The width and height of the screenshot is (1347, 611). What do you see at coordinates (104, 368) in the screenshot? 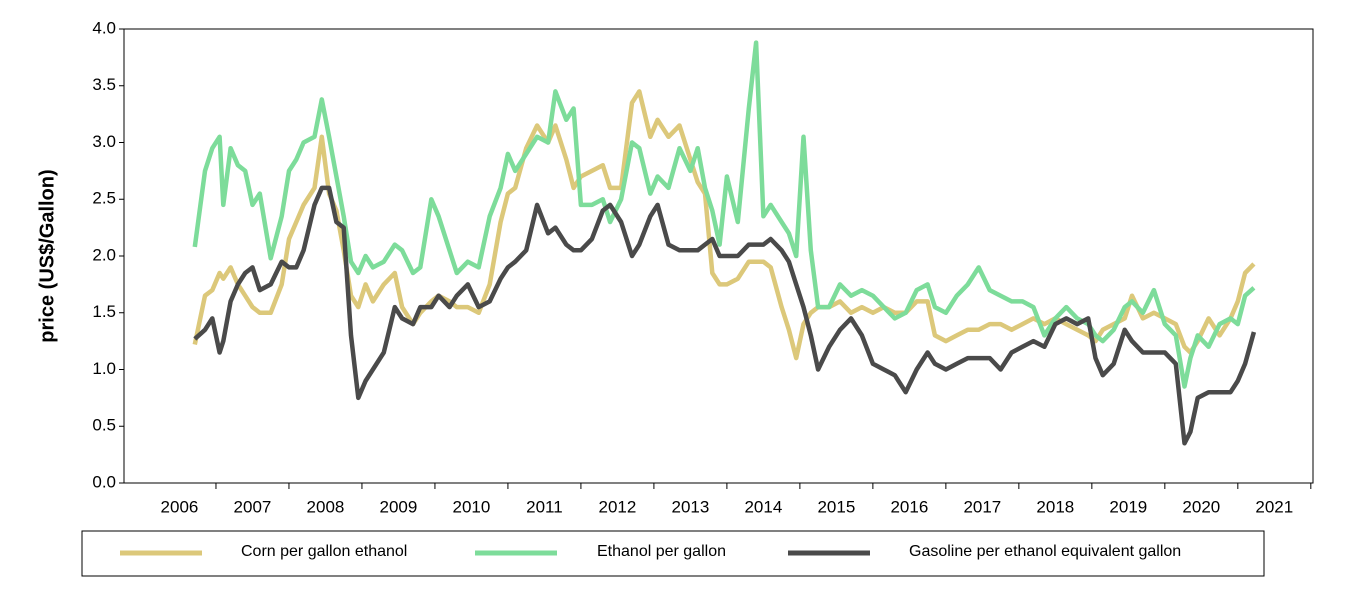
I see `y-tick-label: 1.0` at bounding box center [104, 368].